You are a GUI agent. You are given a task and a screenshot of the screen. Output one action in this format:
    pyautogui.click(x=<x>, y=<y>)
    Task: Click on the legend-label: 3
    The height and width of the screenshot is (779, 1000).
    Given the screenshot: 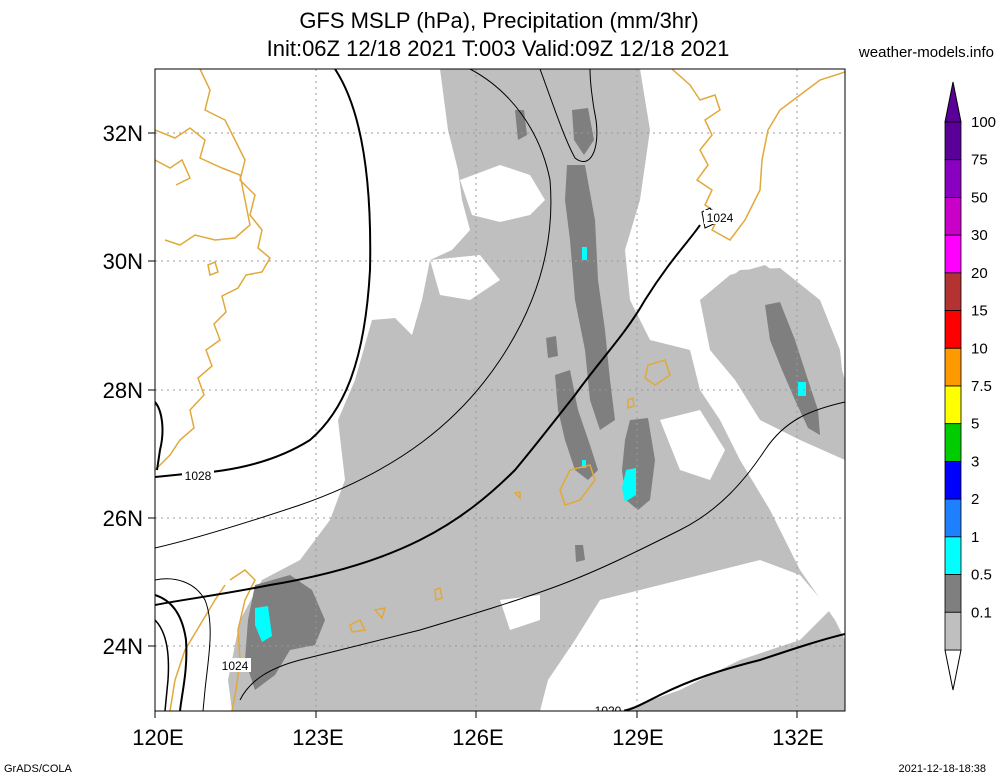 What is the action you would take?
    pyautogui.click(x=975, y=461)
    